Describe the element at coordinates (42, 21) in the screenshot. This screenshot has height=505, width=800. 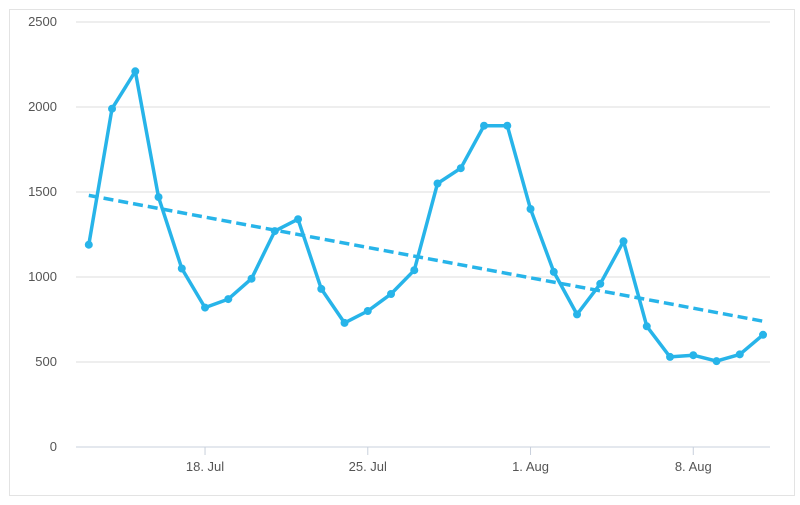
I see `y-tick-label-2500: 2500` at that location.